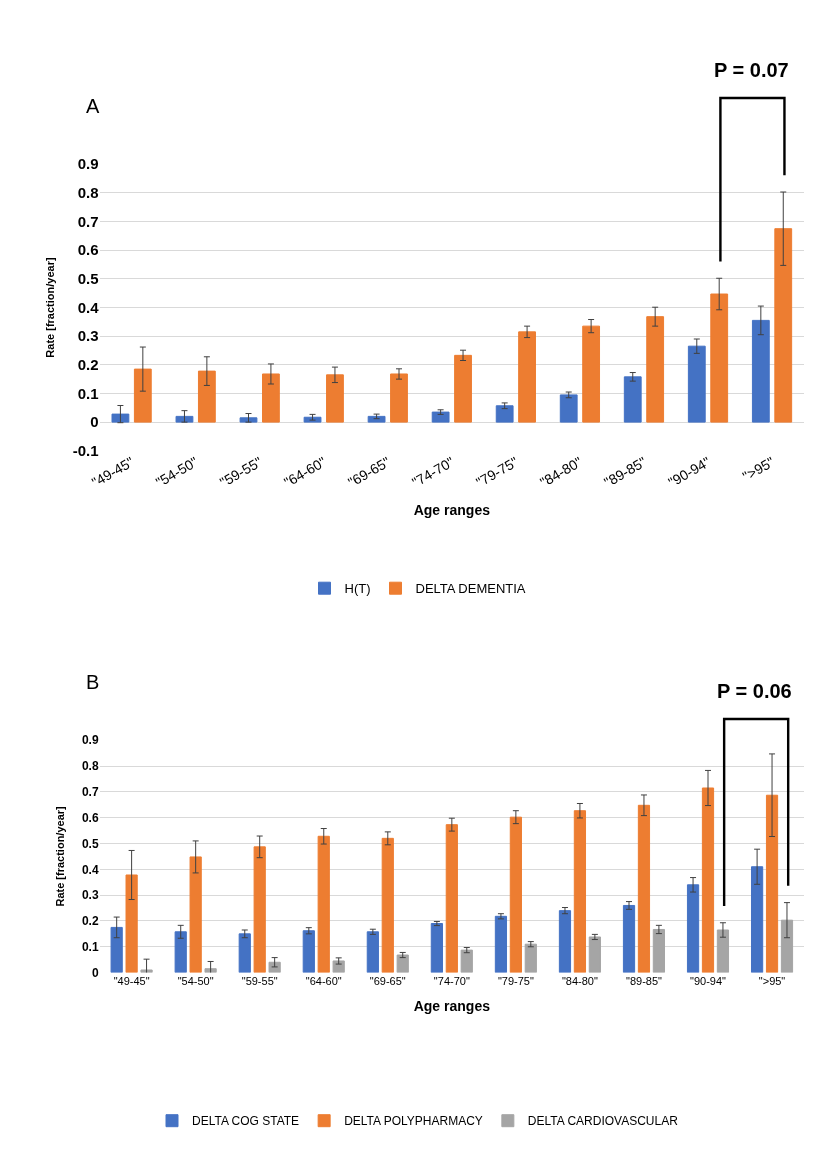  Describe the element at coordinates (751, 70) in the screenshot. I see `text: P = 0.07` at that location.